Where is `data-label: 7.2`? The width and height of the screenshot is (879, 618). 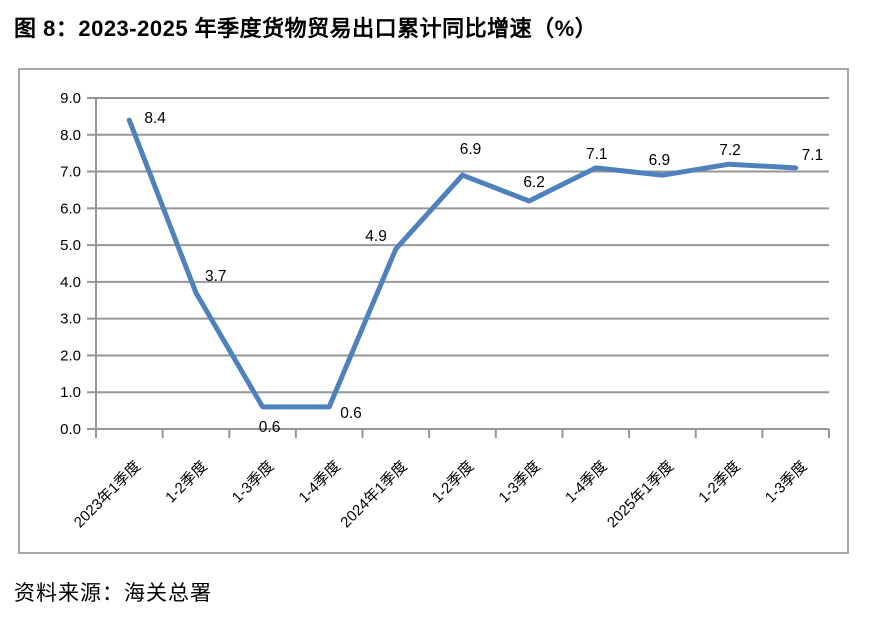
data-label: 7.2 is located at coordinates (730, 150).